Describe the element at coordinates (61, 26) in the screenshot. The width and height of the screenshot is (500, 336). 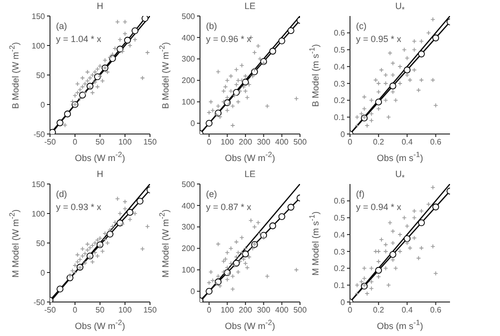
I see `annotation: (a)` at that location.